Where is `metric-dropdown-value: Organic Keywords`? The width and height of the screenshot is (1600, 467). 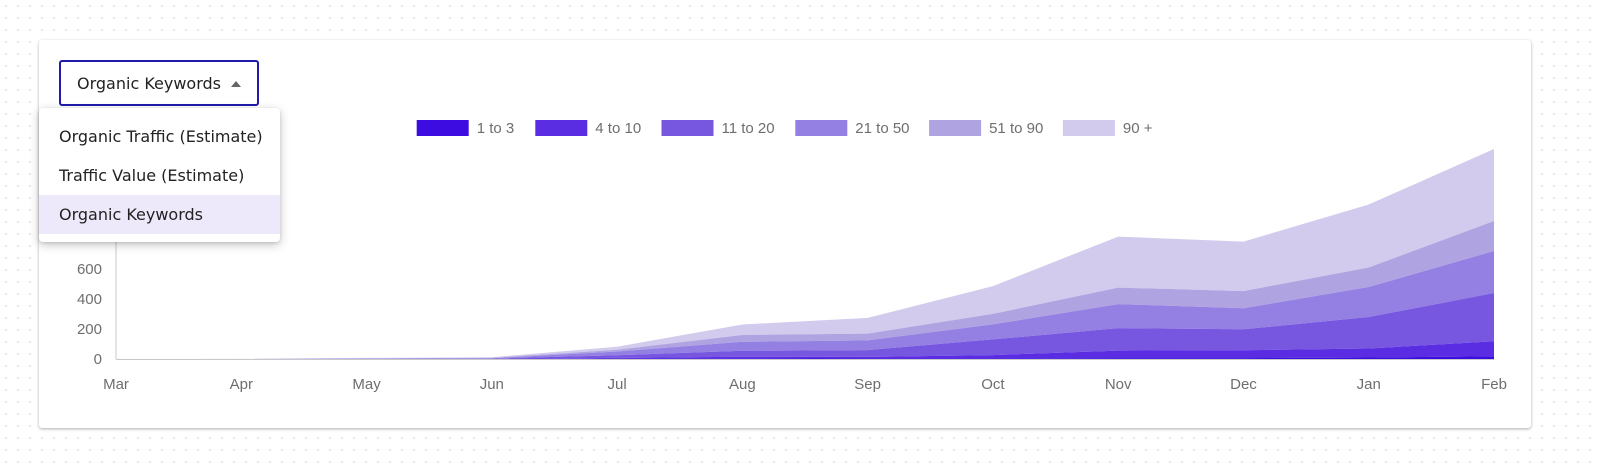 metric-dropdown-value: Organic Keywords is located at coordinates (149, 83).